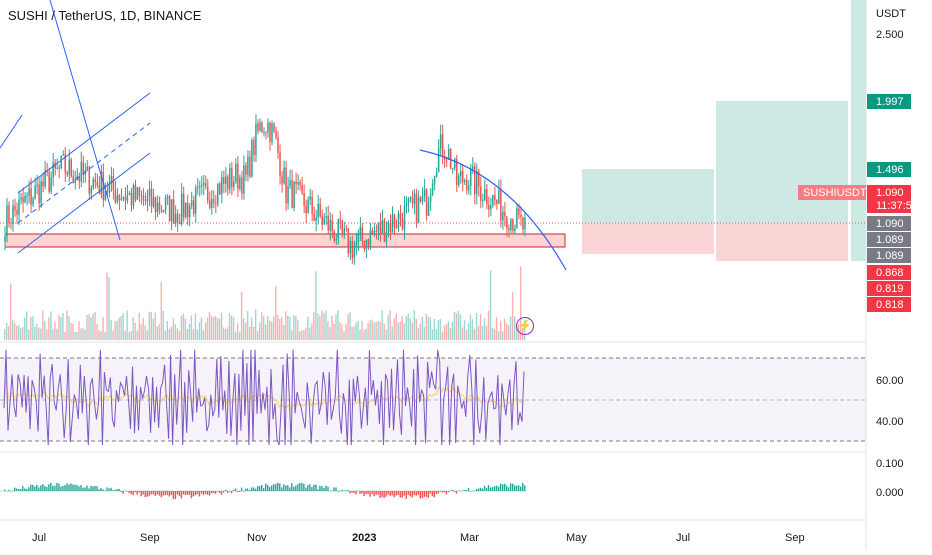 Image resolution: width=932 pixels, height=555 pixels. Describe the element at coordinates (525, 326) in the screenshot. I see `lightning-icon: ⚡` at that location.